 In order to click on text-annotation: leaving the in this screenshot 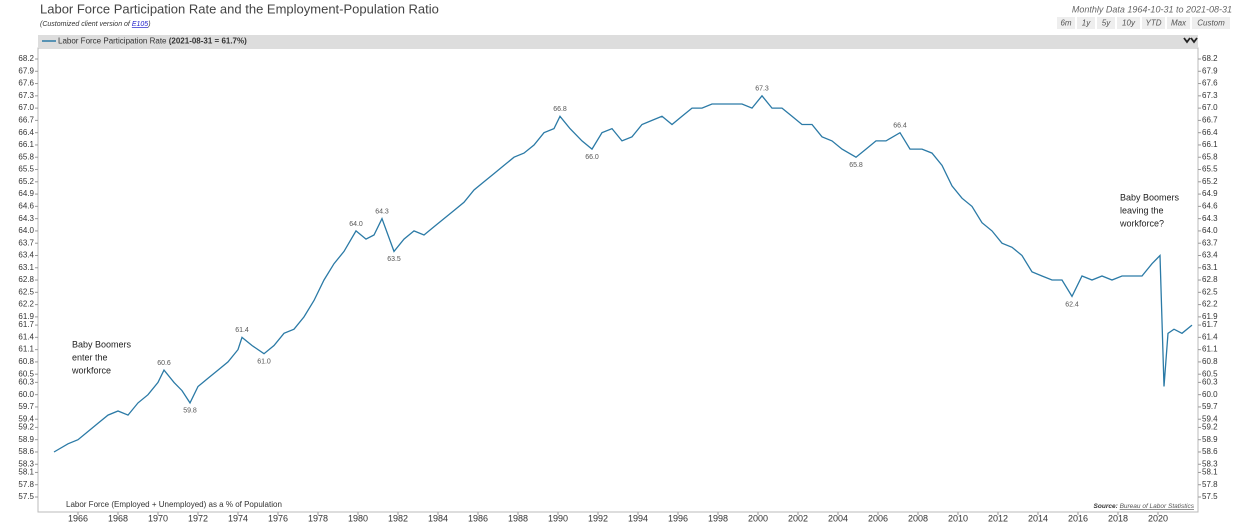, I will do `click(1142, 210)`.